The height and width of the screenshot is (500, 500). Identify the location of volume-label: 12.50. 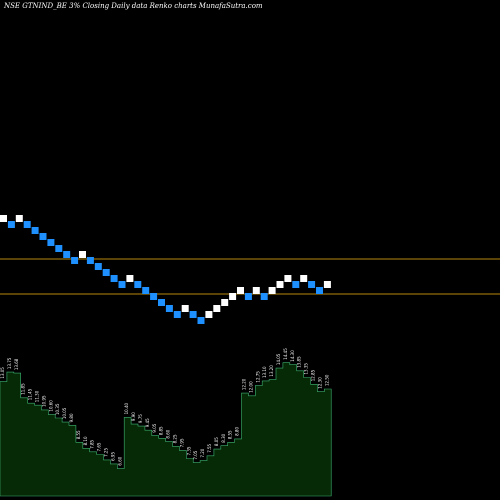
(326, 380).